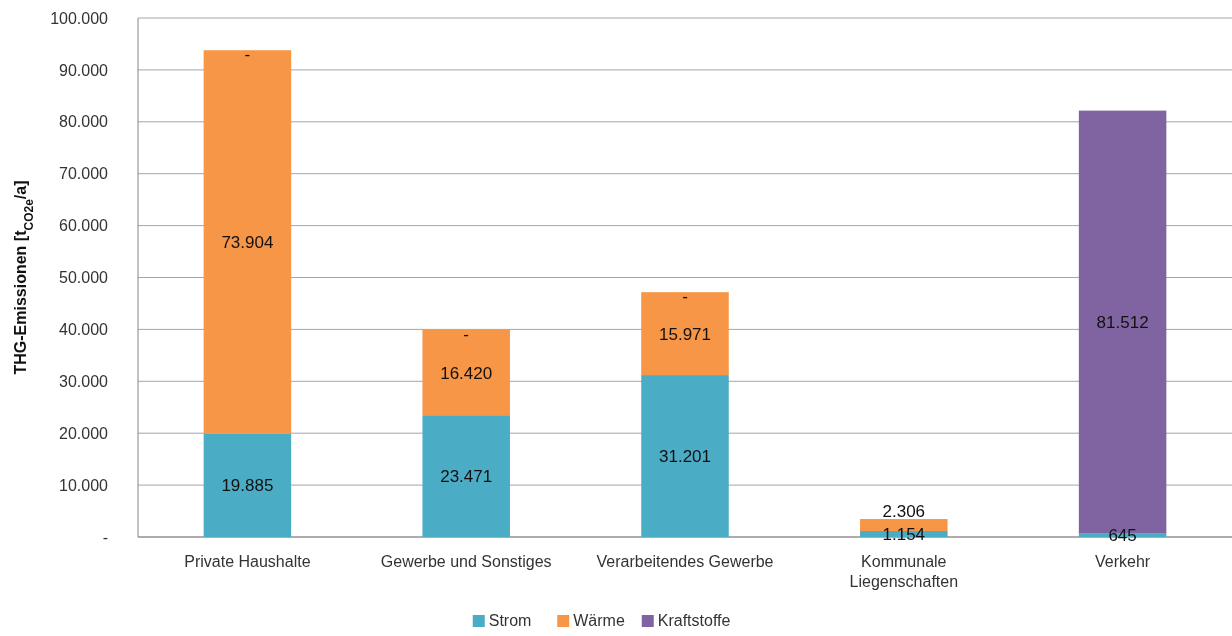 The image size is (1232, 636). I want to click on data-label: 23.471, so click(466, 477).